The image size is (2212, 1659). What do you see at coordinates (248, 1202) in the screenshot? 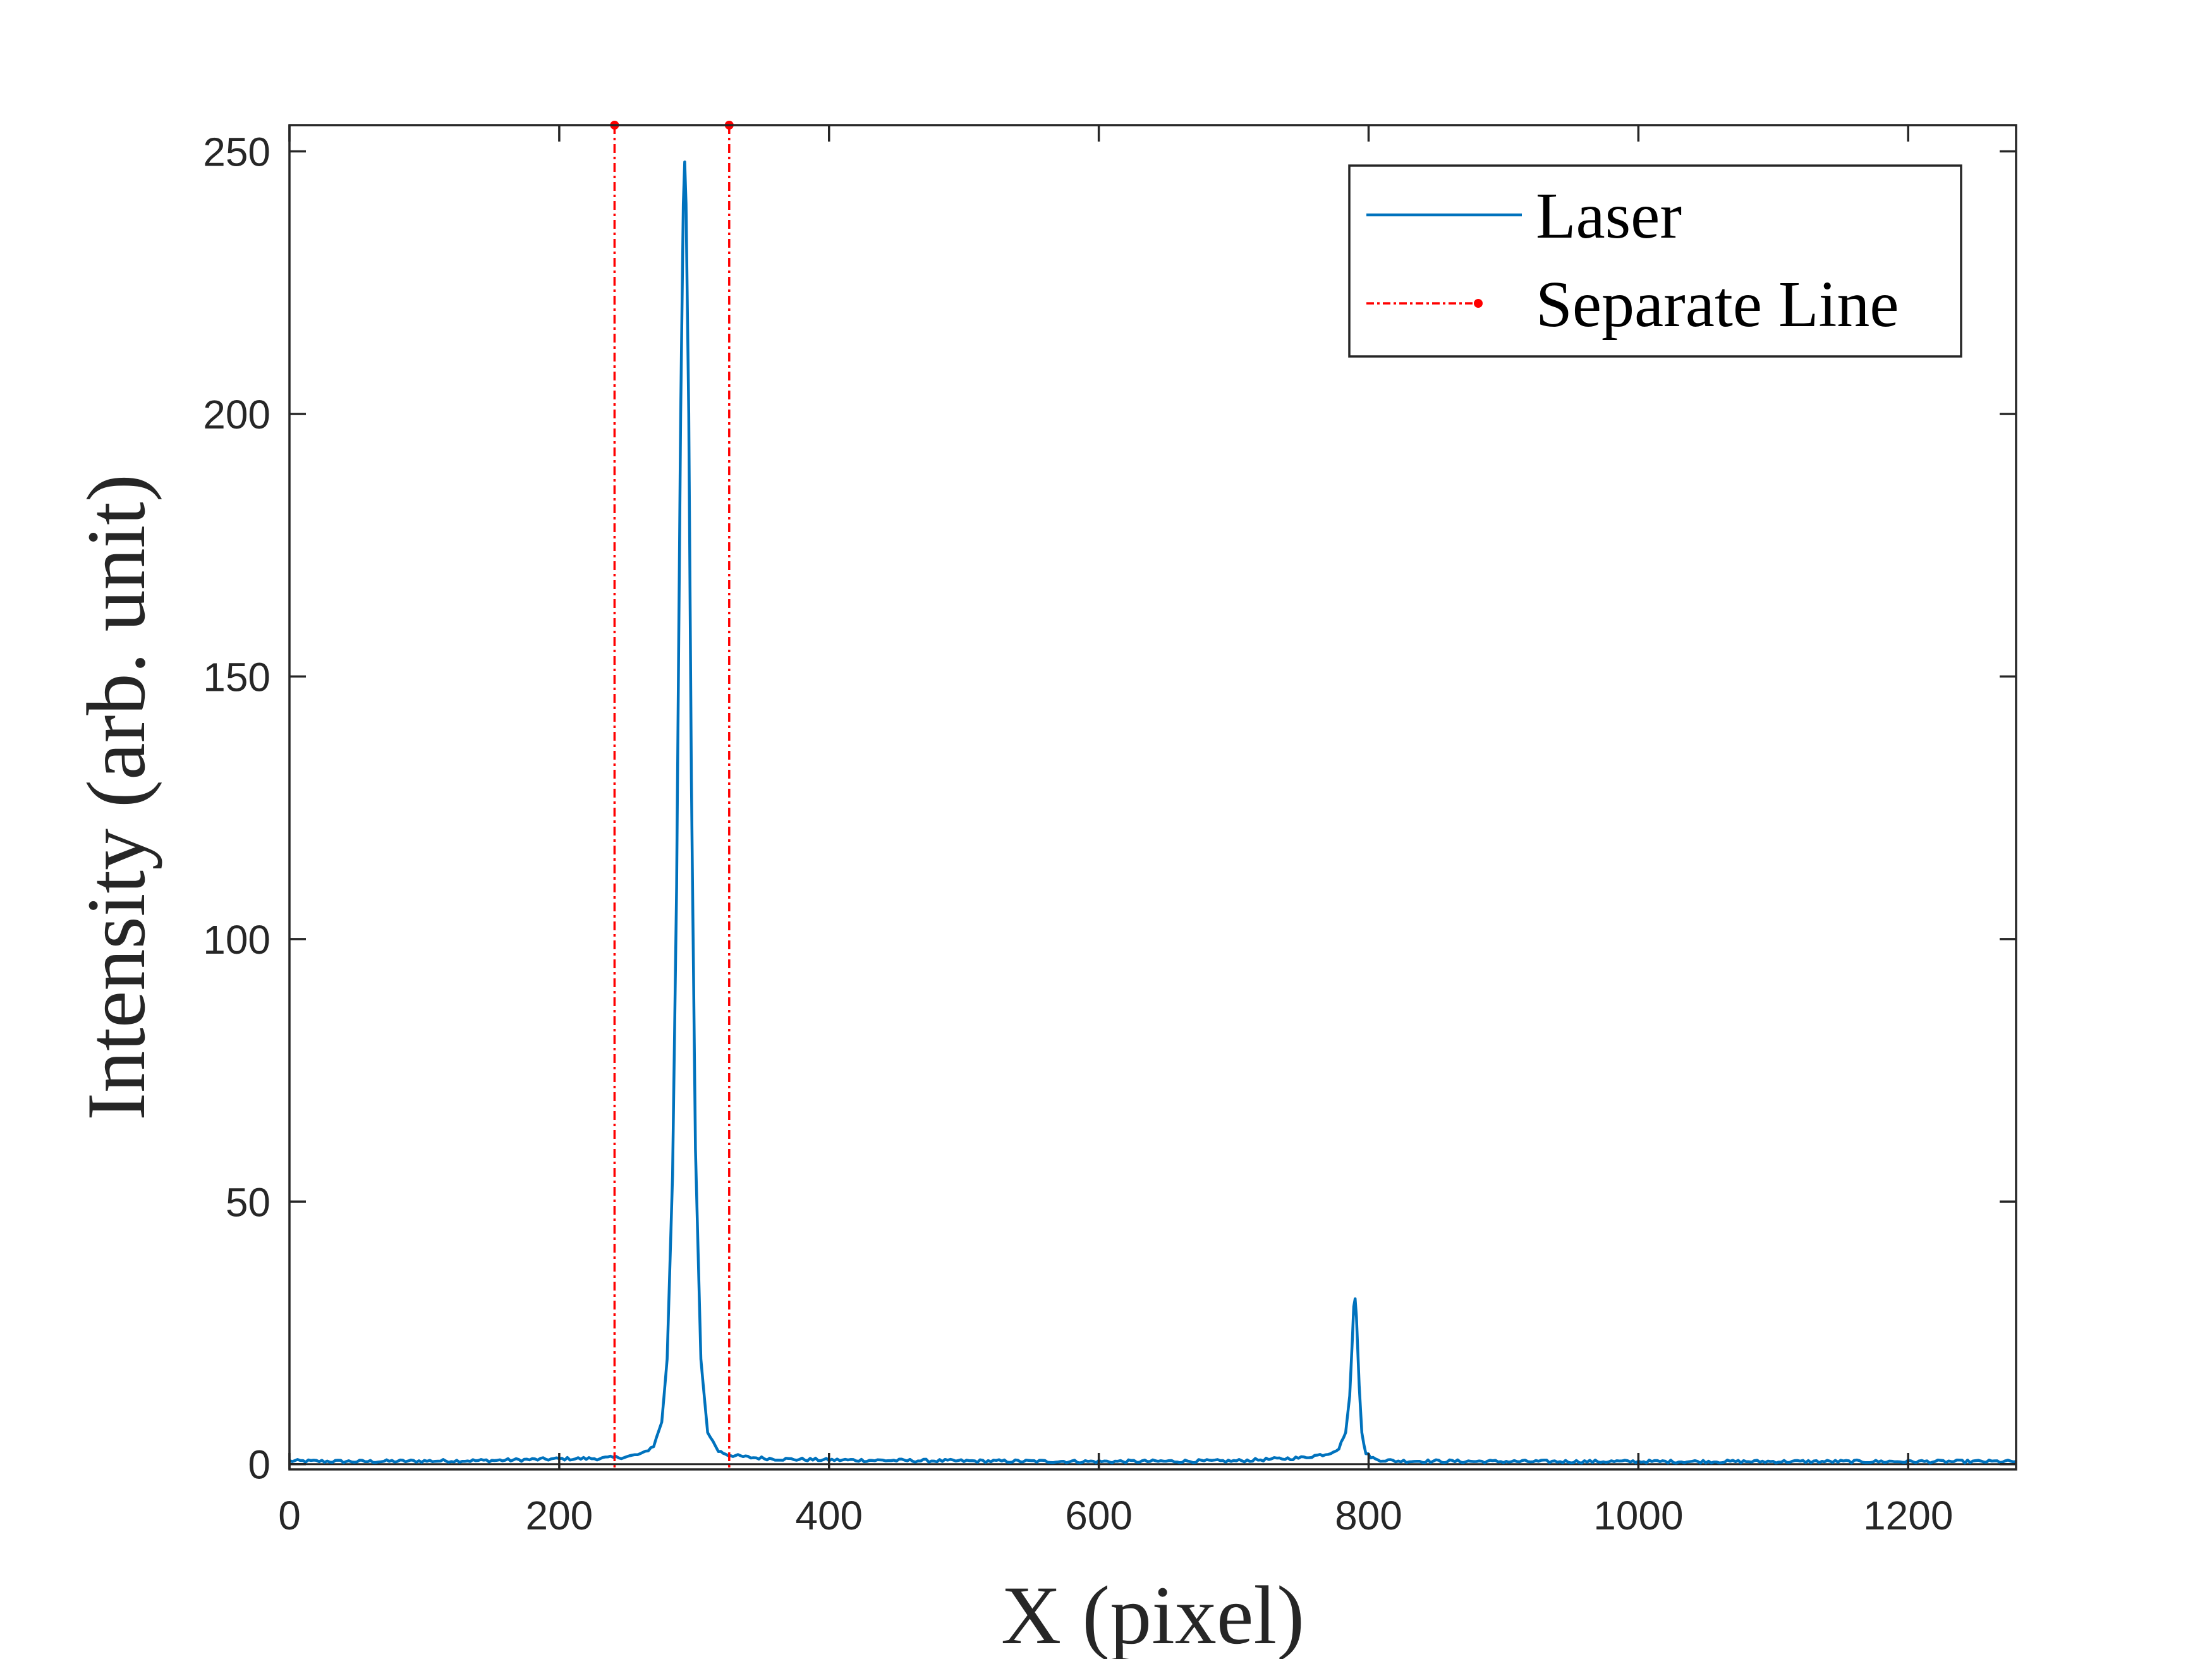
I see `y-tick-label: 50` at bounding box center [248, 1202].